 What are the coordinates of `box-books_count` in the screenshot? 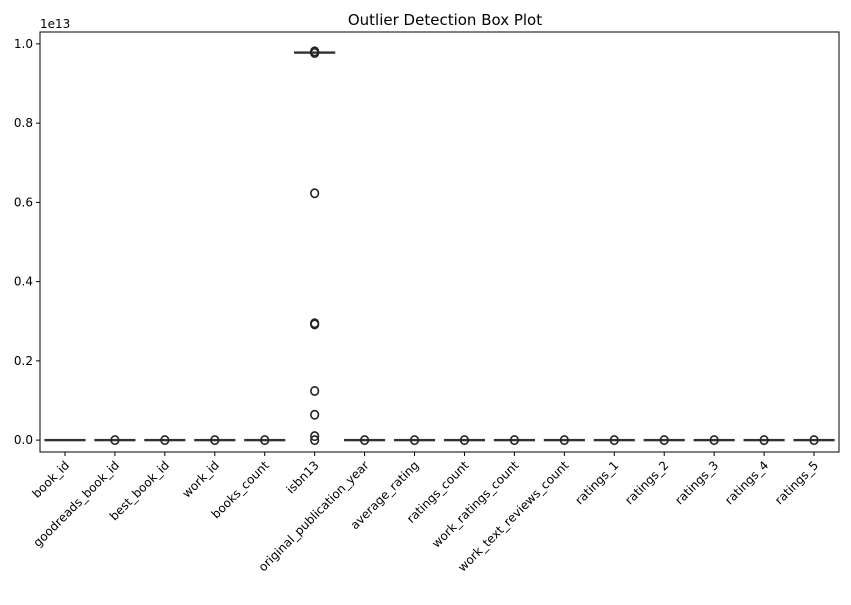 It's located at (265, 440).